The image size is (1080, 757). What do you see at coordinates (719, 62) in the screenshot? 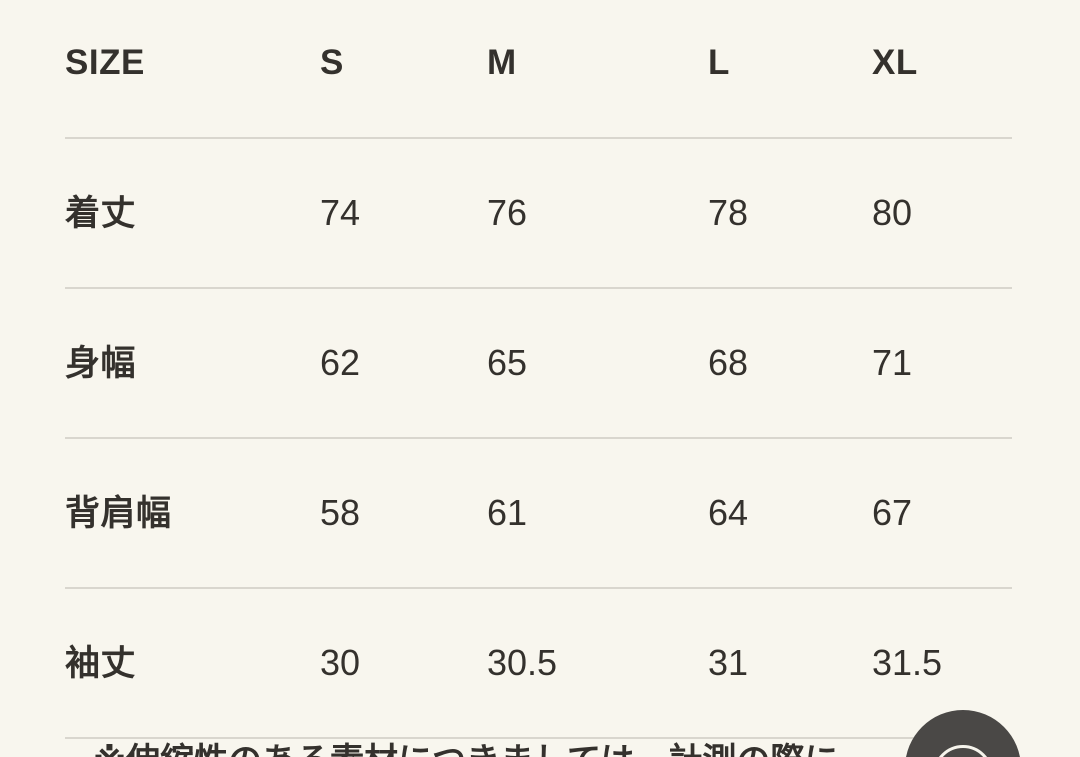
I see `column-header-l: L` at bounding box center [719, 62].